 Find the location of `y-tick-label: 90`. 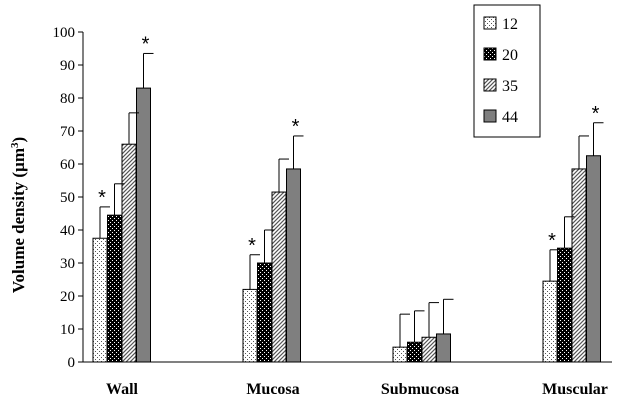

y-tick-label: 90 is located at coordinates (67, 66).